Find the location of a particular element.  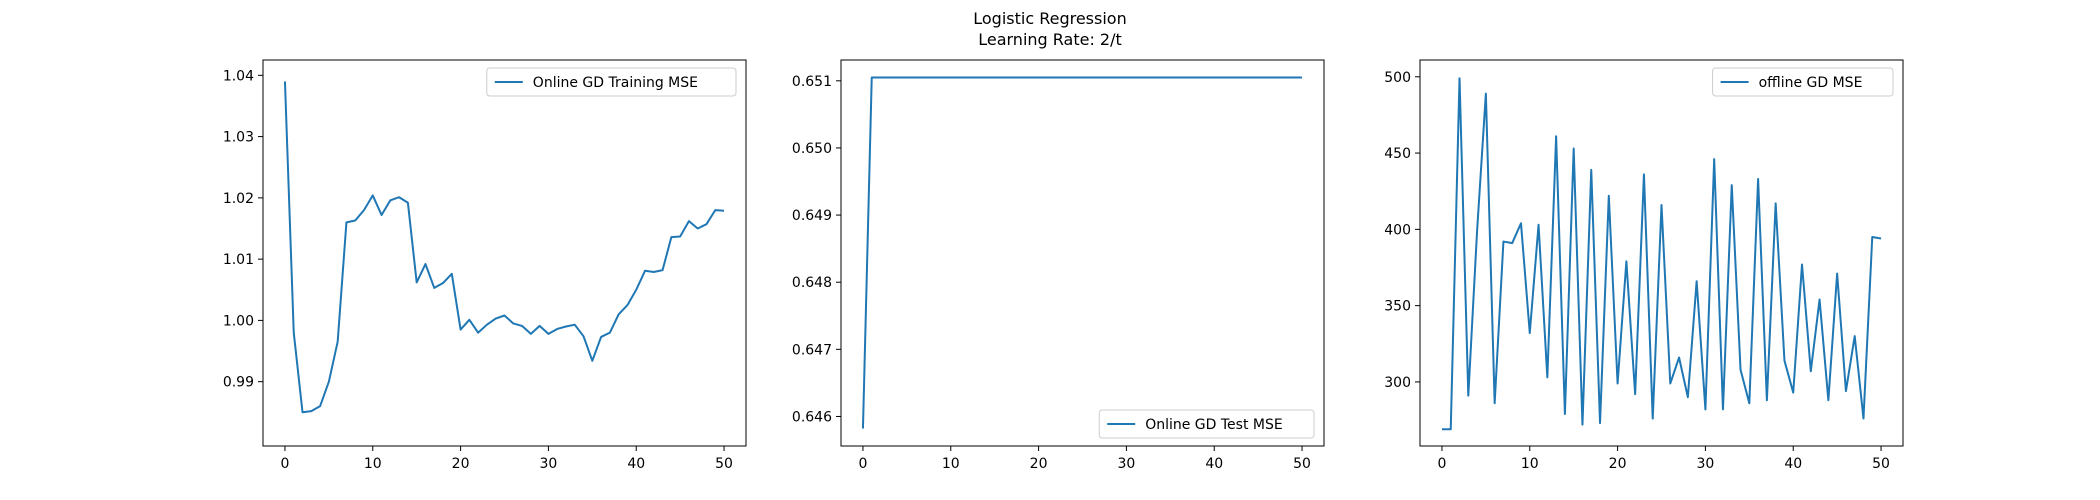

y-tick-label: 0.647 is located at coordinates (812, 350).